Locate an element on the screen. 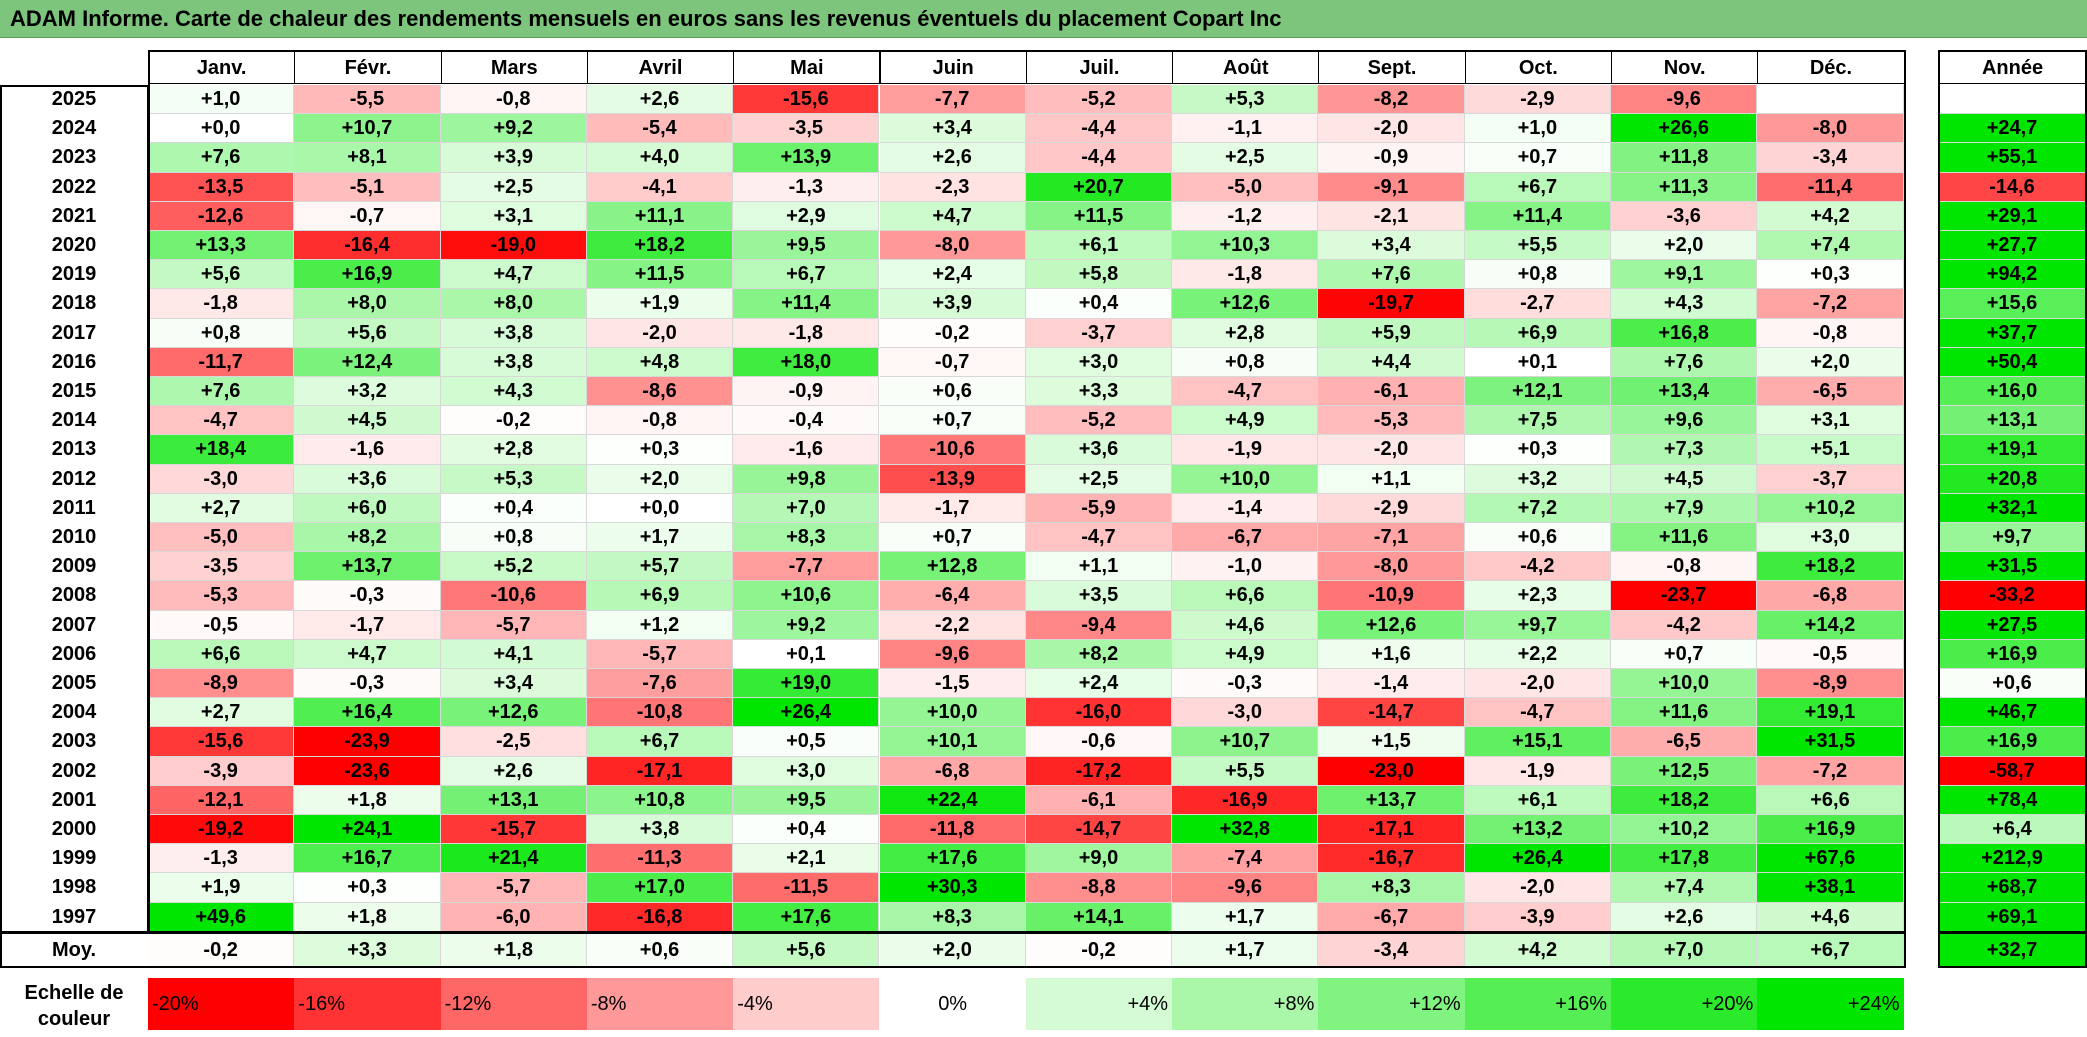 The width and height of the screenshot is (2087, 1037). heatmap-cell: -11,3 is located at coordinates (660, 859).